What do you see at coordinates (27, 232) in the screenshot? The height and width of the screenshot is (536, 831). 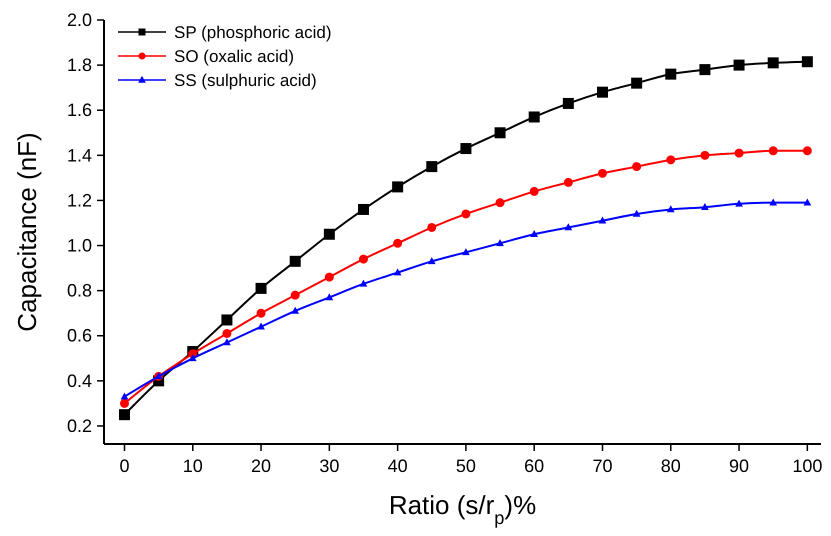 I see `y-axis-title: Capacitance (nF)` at bounding box center [27, 232].